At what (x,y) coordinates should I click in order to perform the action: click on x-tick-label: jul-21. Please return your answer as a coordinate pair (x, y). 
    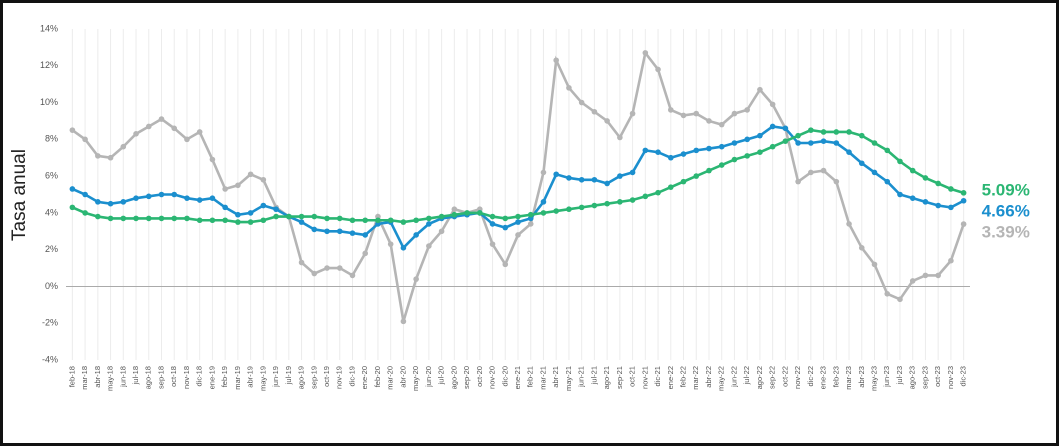
    Looking at the image, I should click on (593, 375).